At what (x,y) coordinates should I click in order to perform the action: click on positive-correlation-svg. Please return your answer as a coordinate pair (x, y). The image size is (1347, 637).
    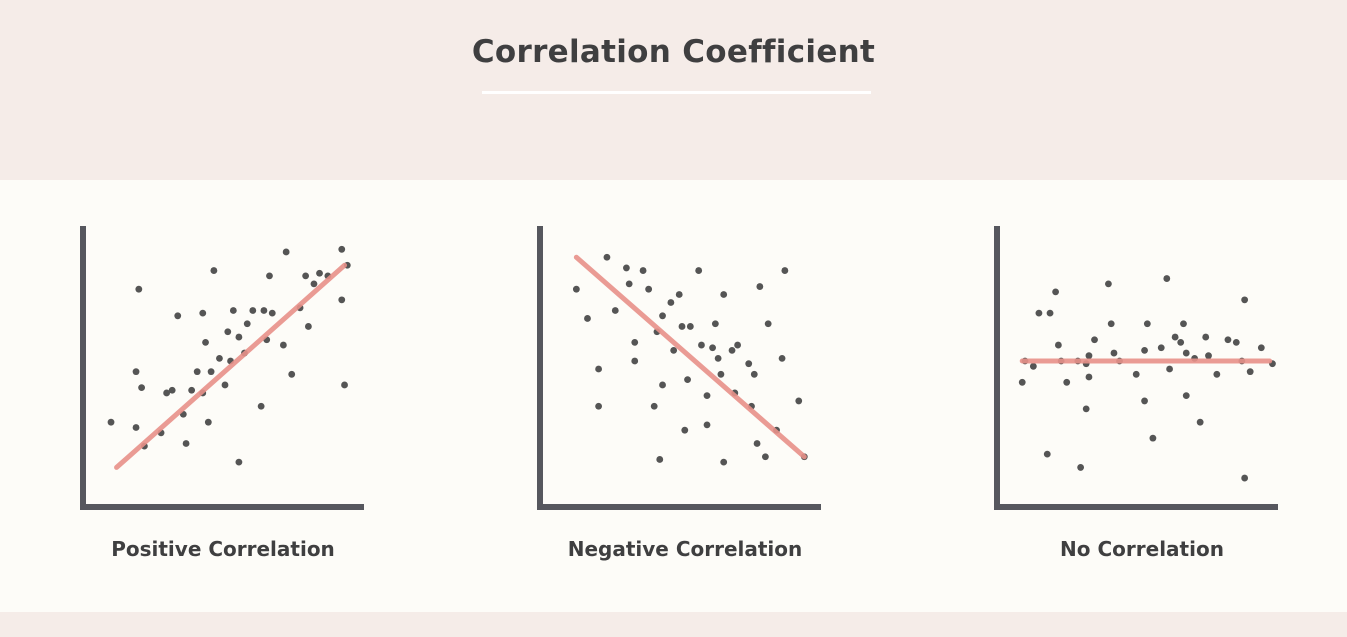
    Looking at the image, I should click on (222, 368).